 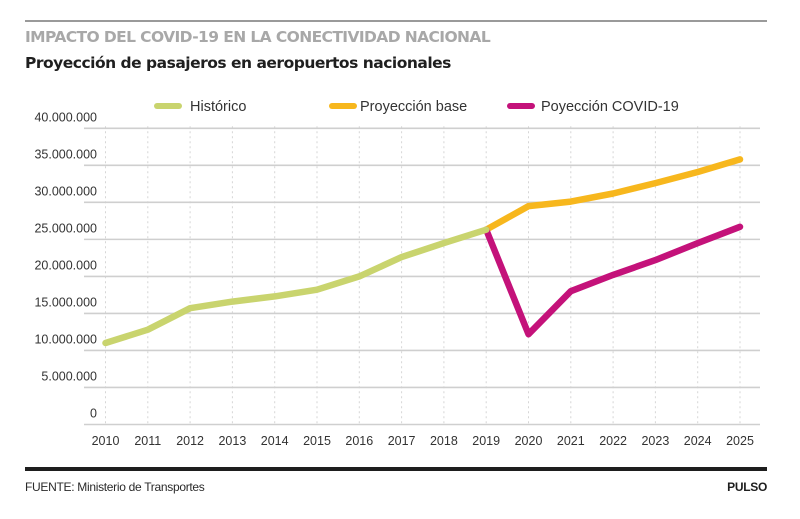 I want to click on bottom-rule, so click(x=396, y=469).